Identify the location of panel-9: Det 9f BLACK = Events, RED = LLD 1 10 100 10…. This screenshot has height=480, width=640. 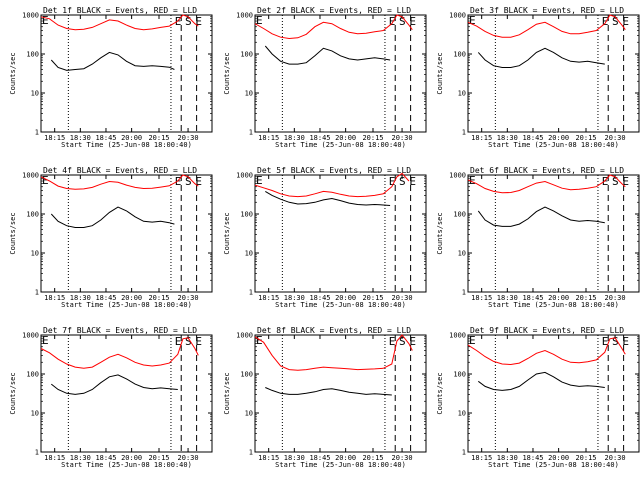
(538, 397).